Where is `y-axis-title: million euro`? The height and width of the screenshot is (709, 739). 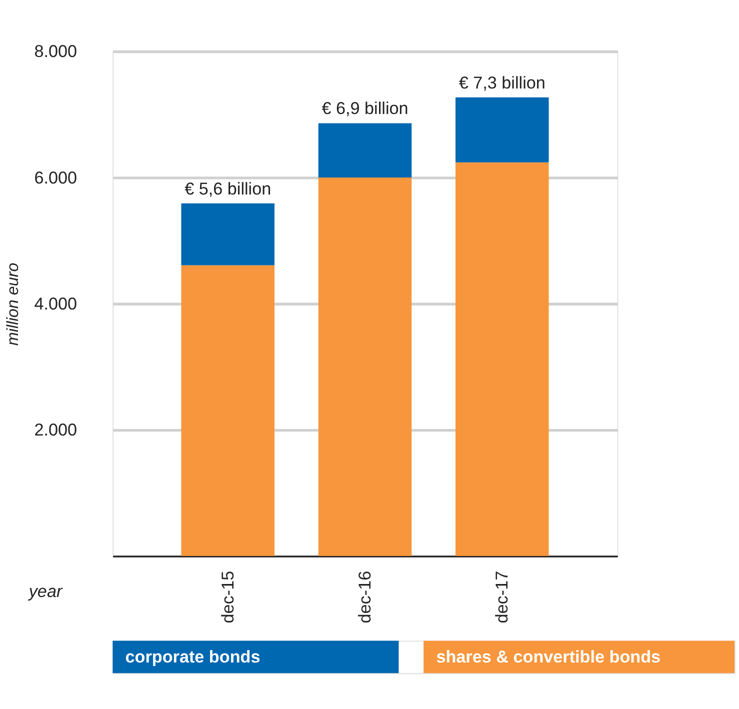
y-axis-title: million euro is located at coordinates (13, 304).